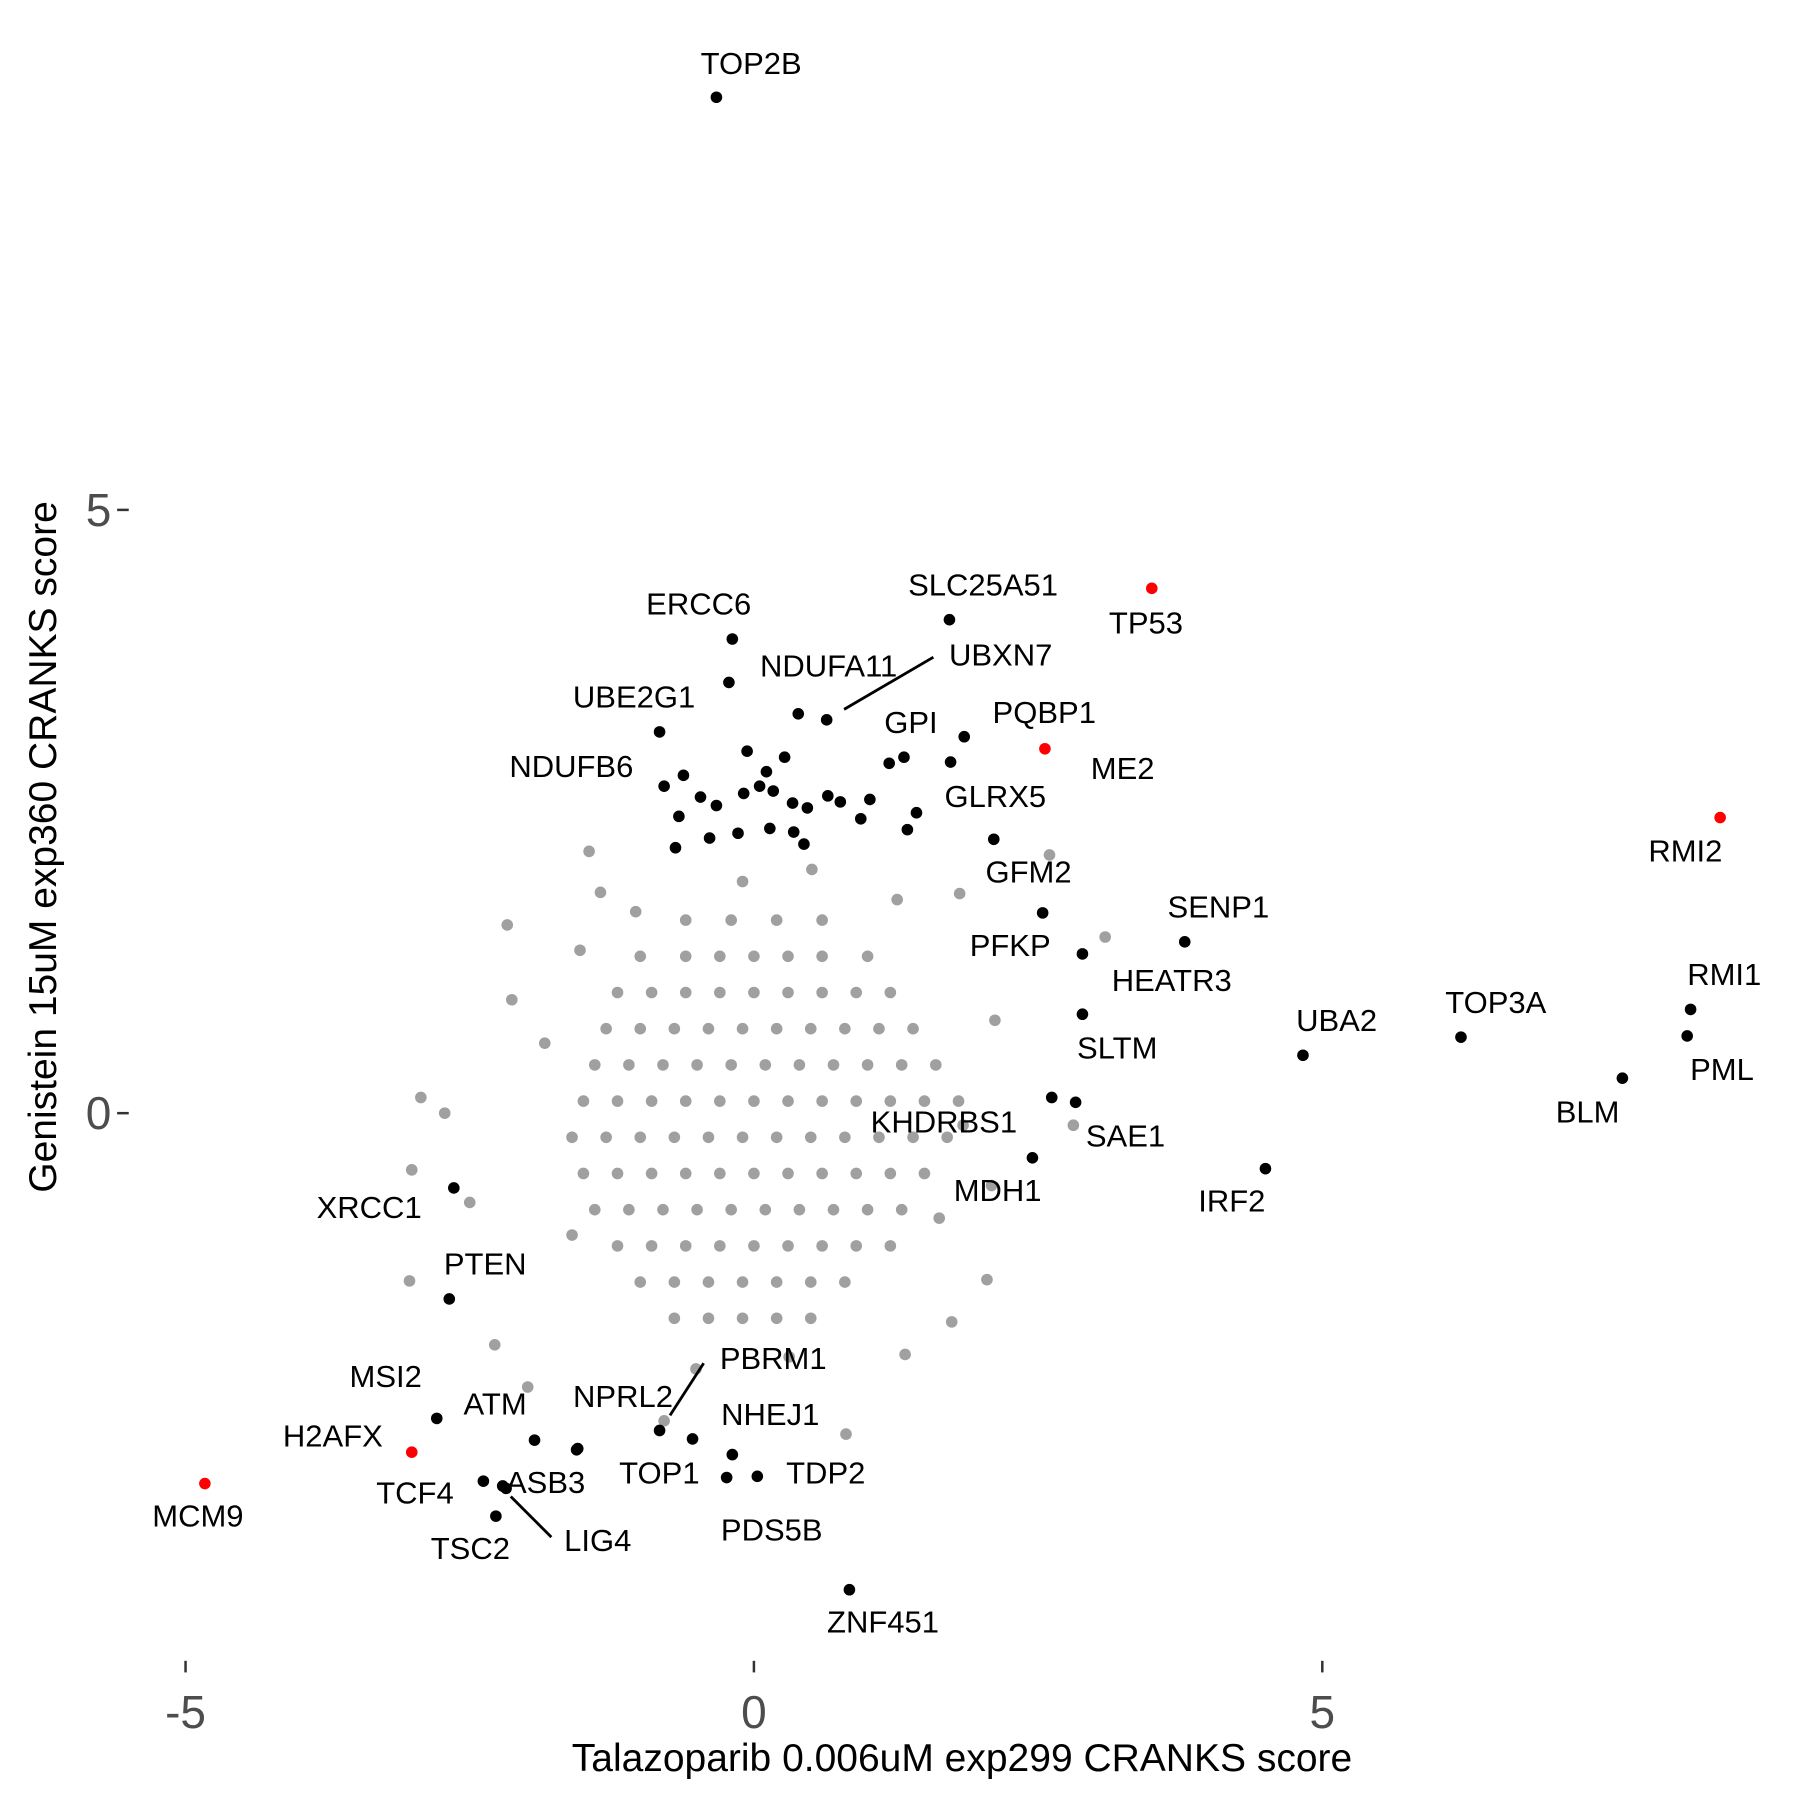 This screenshot has height=1800, width=1800. I want to click on point-label: ZNF451, so click(883, 1622).